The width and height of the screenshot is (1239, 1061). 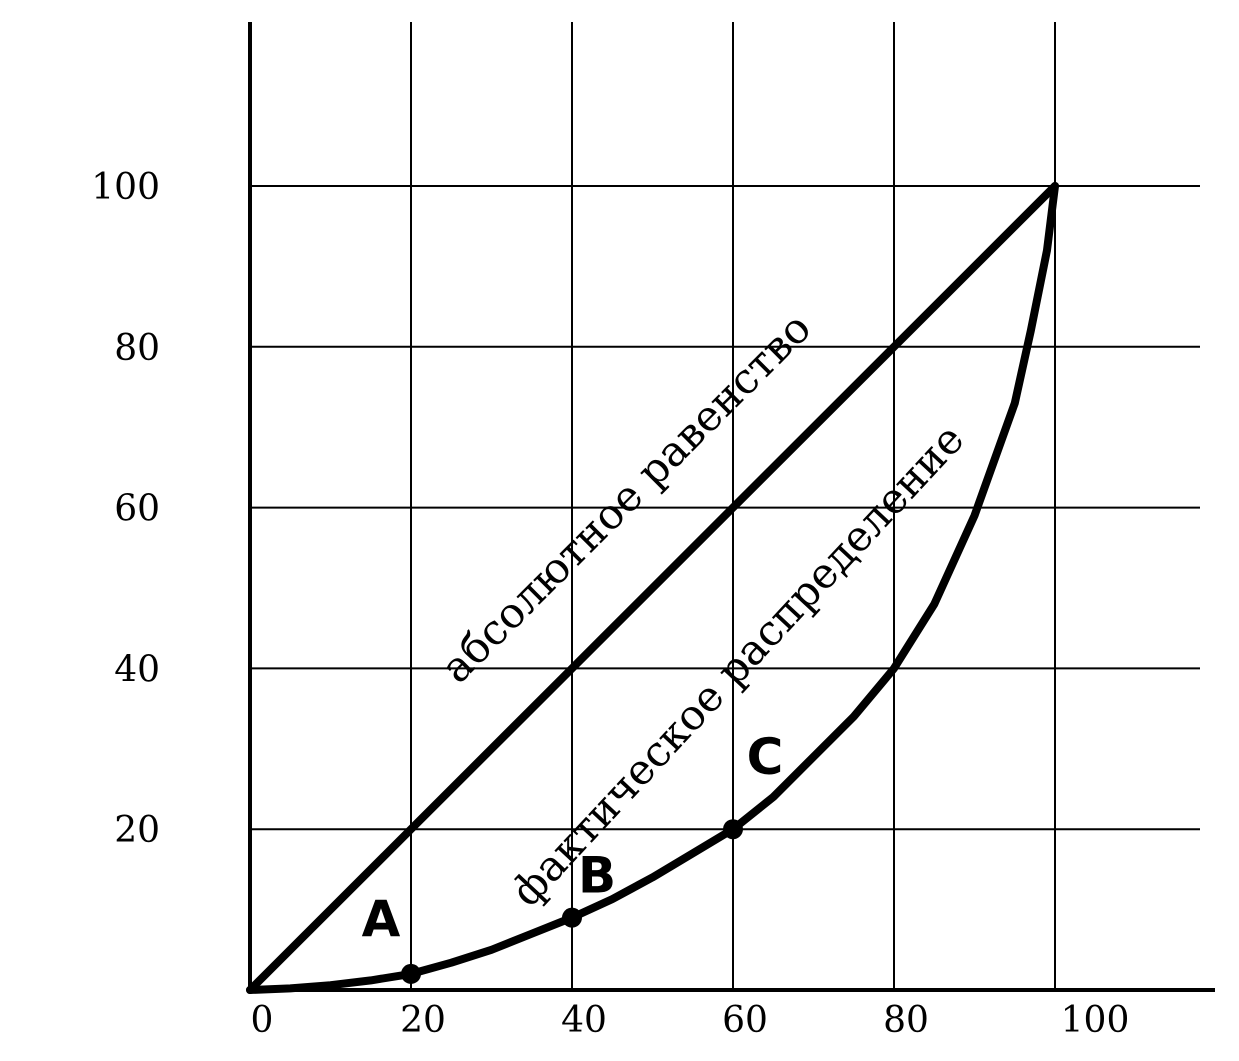 What do you see at coordinates (1095, 1020) in the screenshot?
I see `x-tick-label: 100` at bounding box center [1095, 1020].